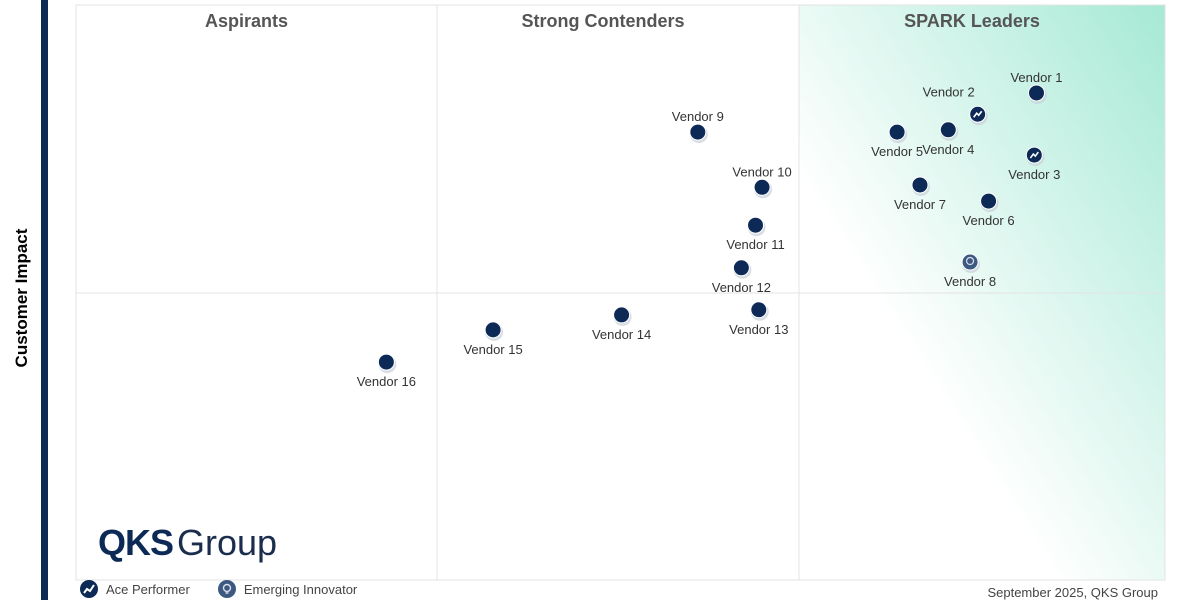  What do you see at coordinates (44, 300) in the screenshot?
I see `left-accent-bar` at bounding box center [44, 300].